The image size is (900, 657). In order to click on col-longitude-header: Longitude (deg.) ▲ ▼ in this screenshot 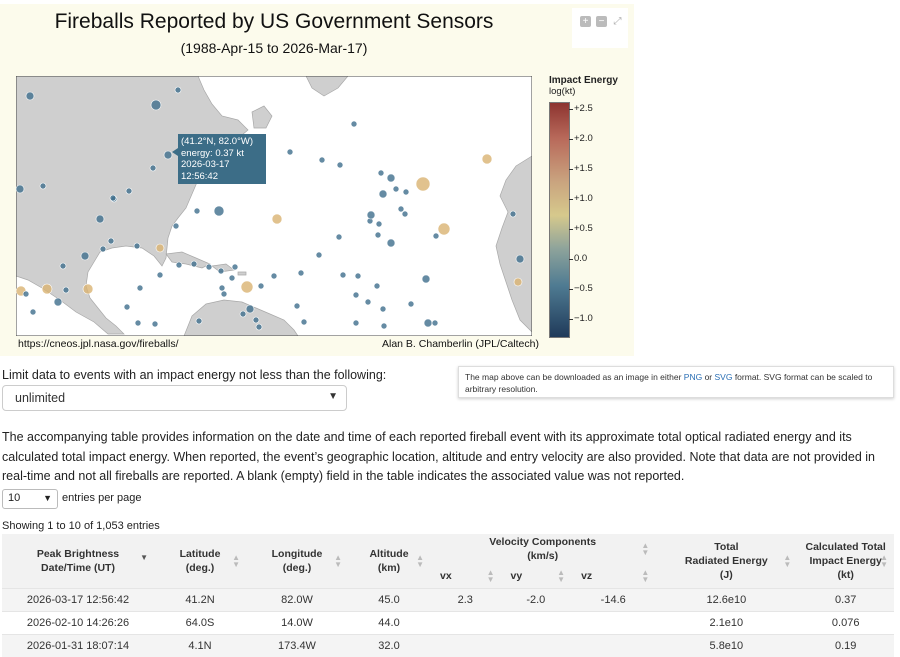, I will do `click(297, 561)`.